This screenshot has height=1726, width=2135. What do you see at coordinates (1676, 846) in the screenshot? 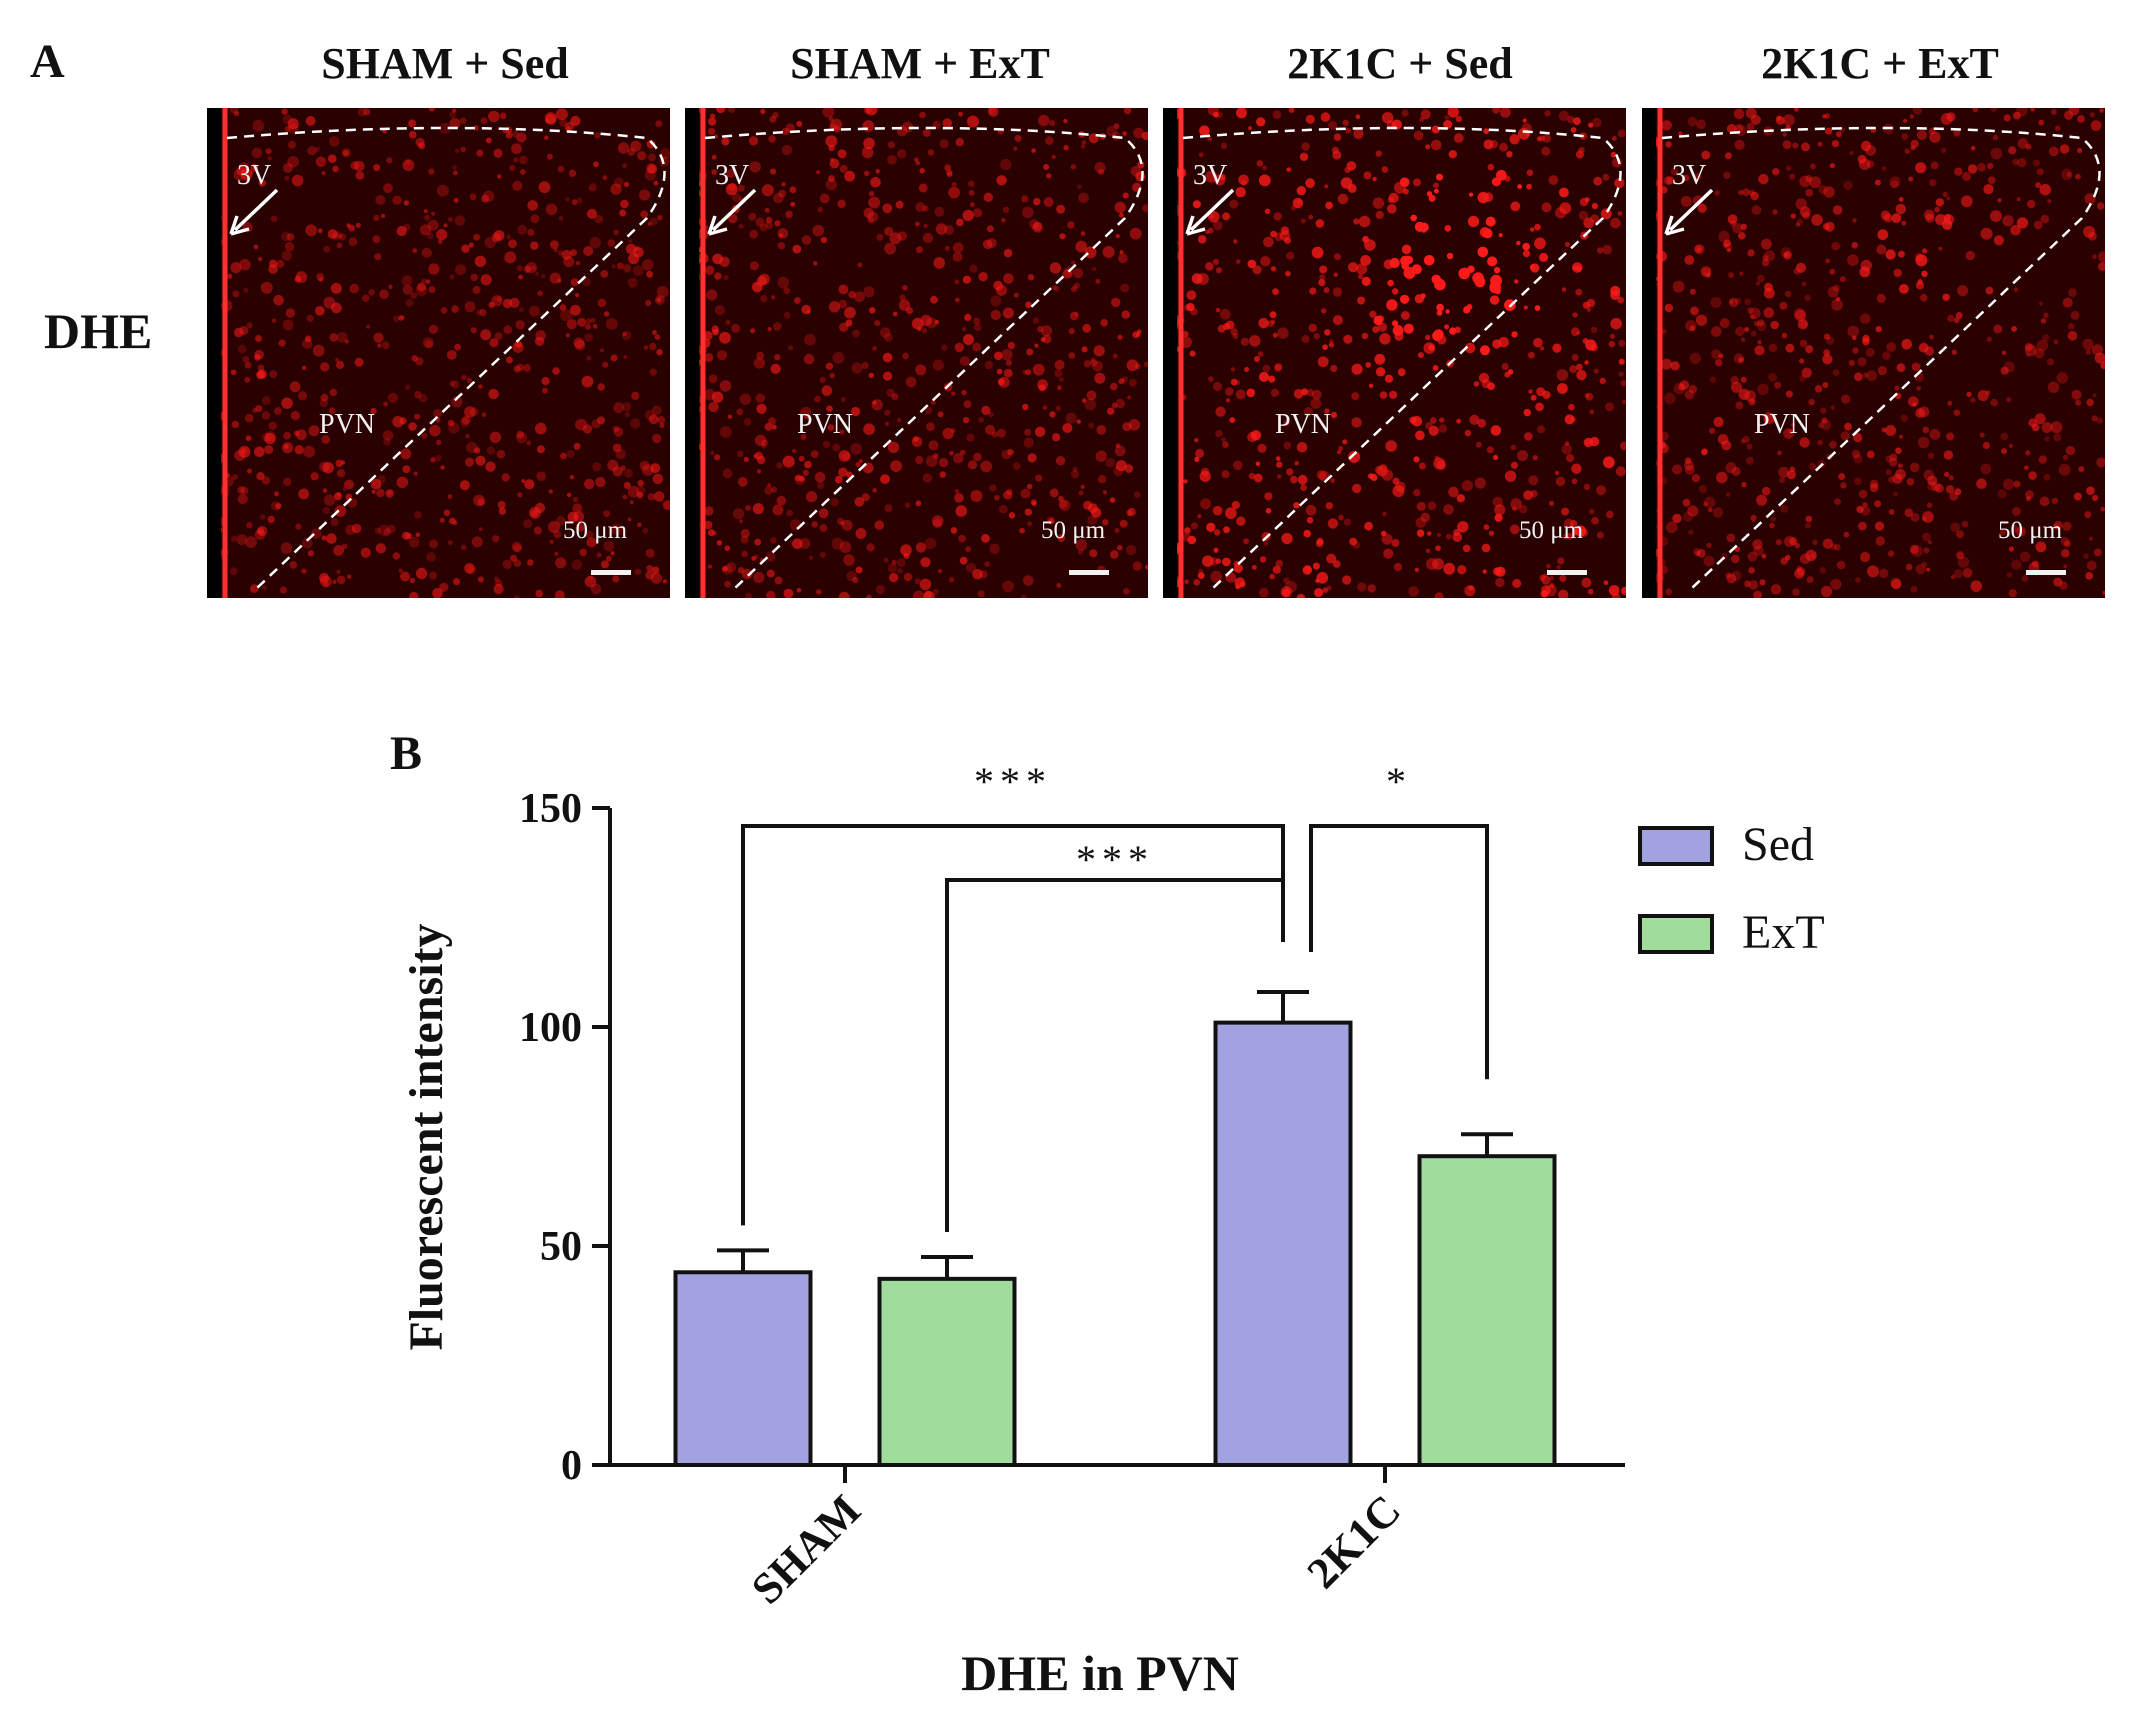
I see `legend-swatch-sed` at bounding box center [1676, 846].